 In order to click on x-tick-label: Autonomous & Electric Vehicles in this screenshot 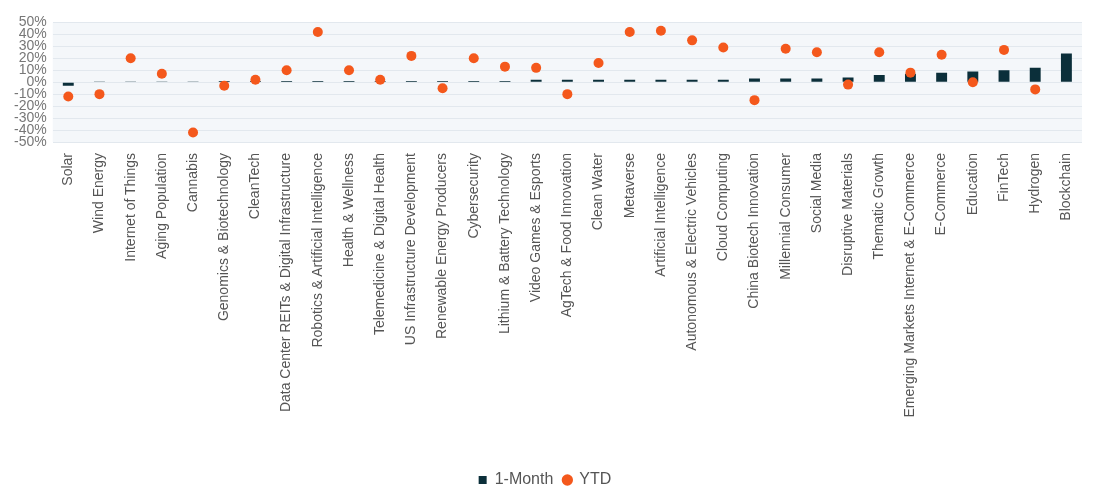, I will do `click(690, 252)`.